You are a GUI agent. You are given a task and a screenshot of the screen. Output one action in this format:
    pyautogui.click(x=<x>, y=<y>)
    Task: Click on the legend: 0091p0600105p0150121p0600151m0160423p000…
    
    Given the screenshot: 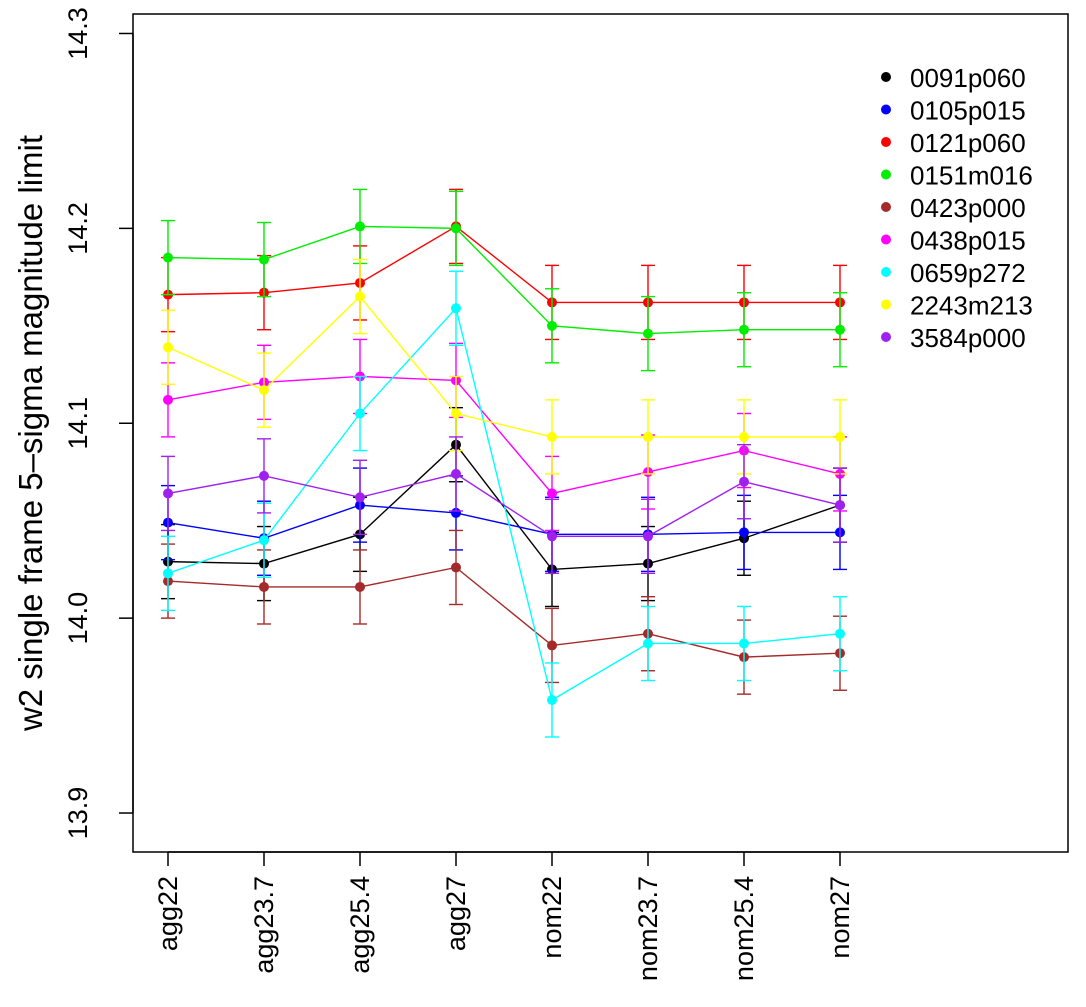 What is the action you would take?
    pyautogui.click(x=957, y=208)
    